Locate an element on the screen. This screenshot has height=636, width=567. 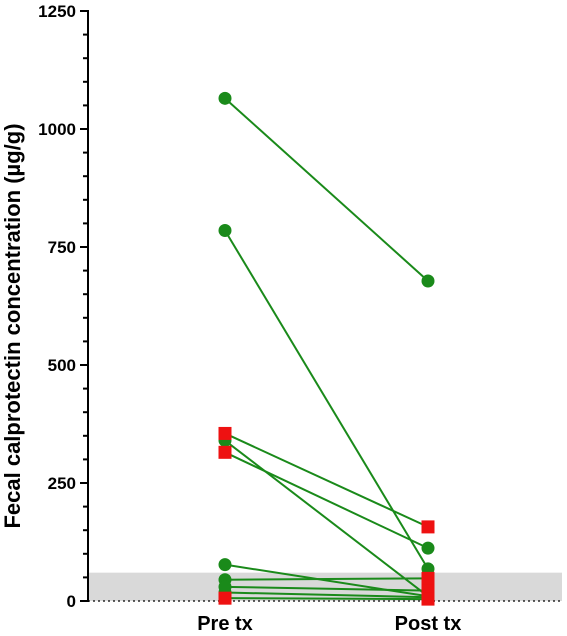
x-category-label: Pre tx is located at coordinates (225, 624).